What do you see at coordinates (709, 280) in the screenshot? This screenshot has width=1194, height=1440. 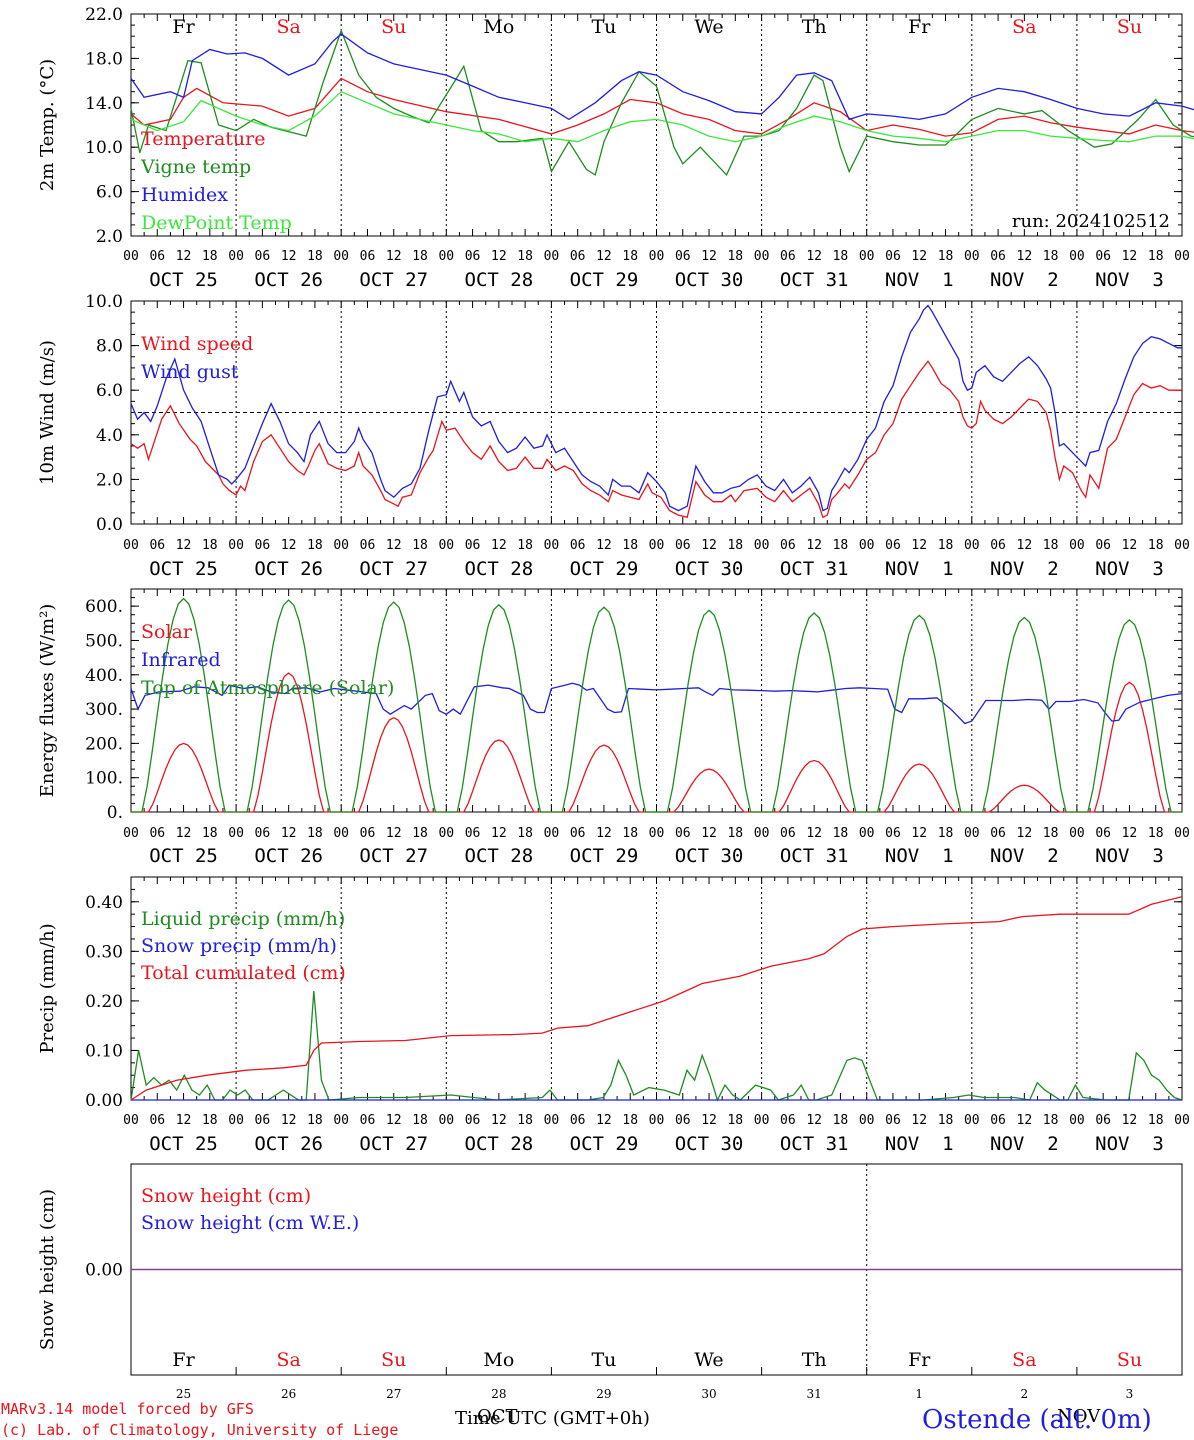 I see `date-label: OCT 30` at bounding box center [709, 280].